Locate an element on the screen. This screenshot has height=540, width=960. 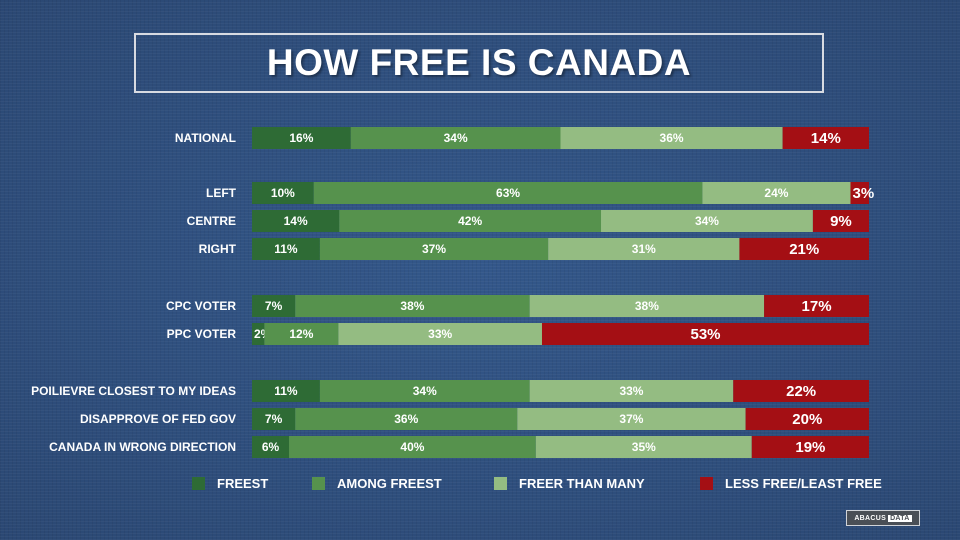
value-label-left-freest: 10% is located at coordinates (283, 193).